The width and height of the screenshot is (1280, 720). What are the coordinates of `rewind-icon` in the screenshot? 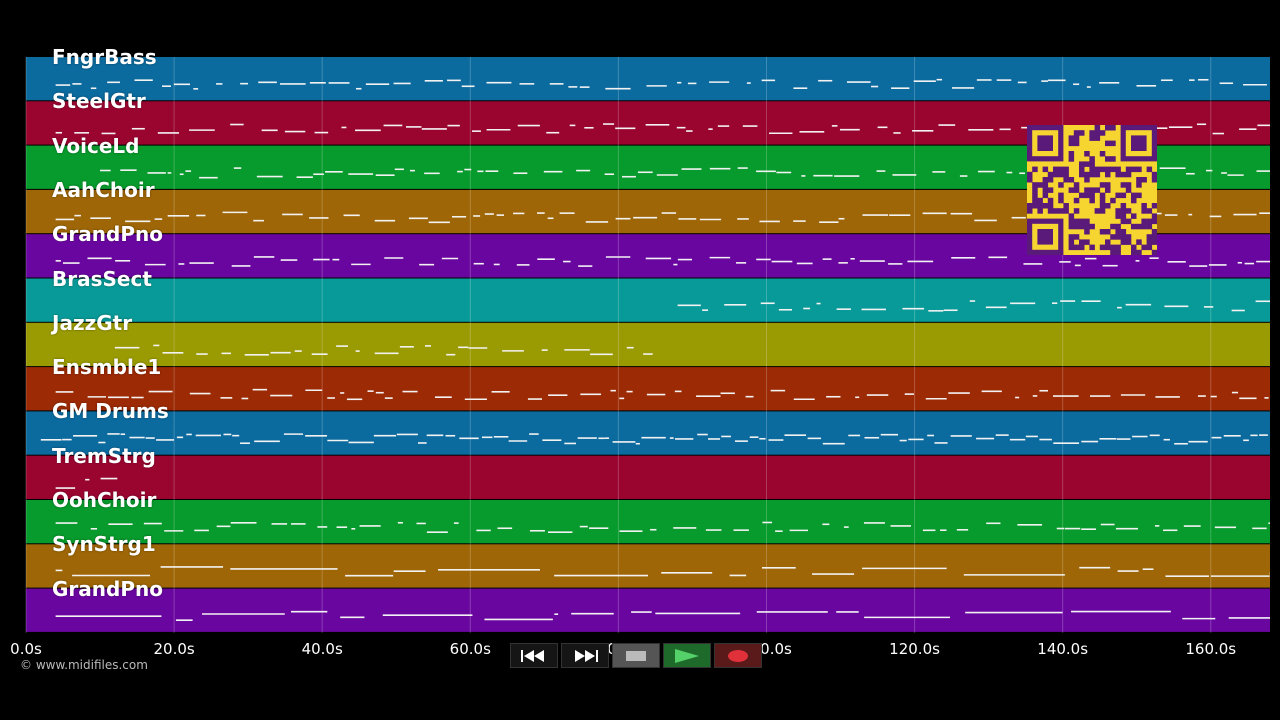 It's located at (532, 655).